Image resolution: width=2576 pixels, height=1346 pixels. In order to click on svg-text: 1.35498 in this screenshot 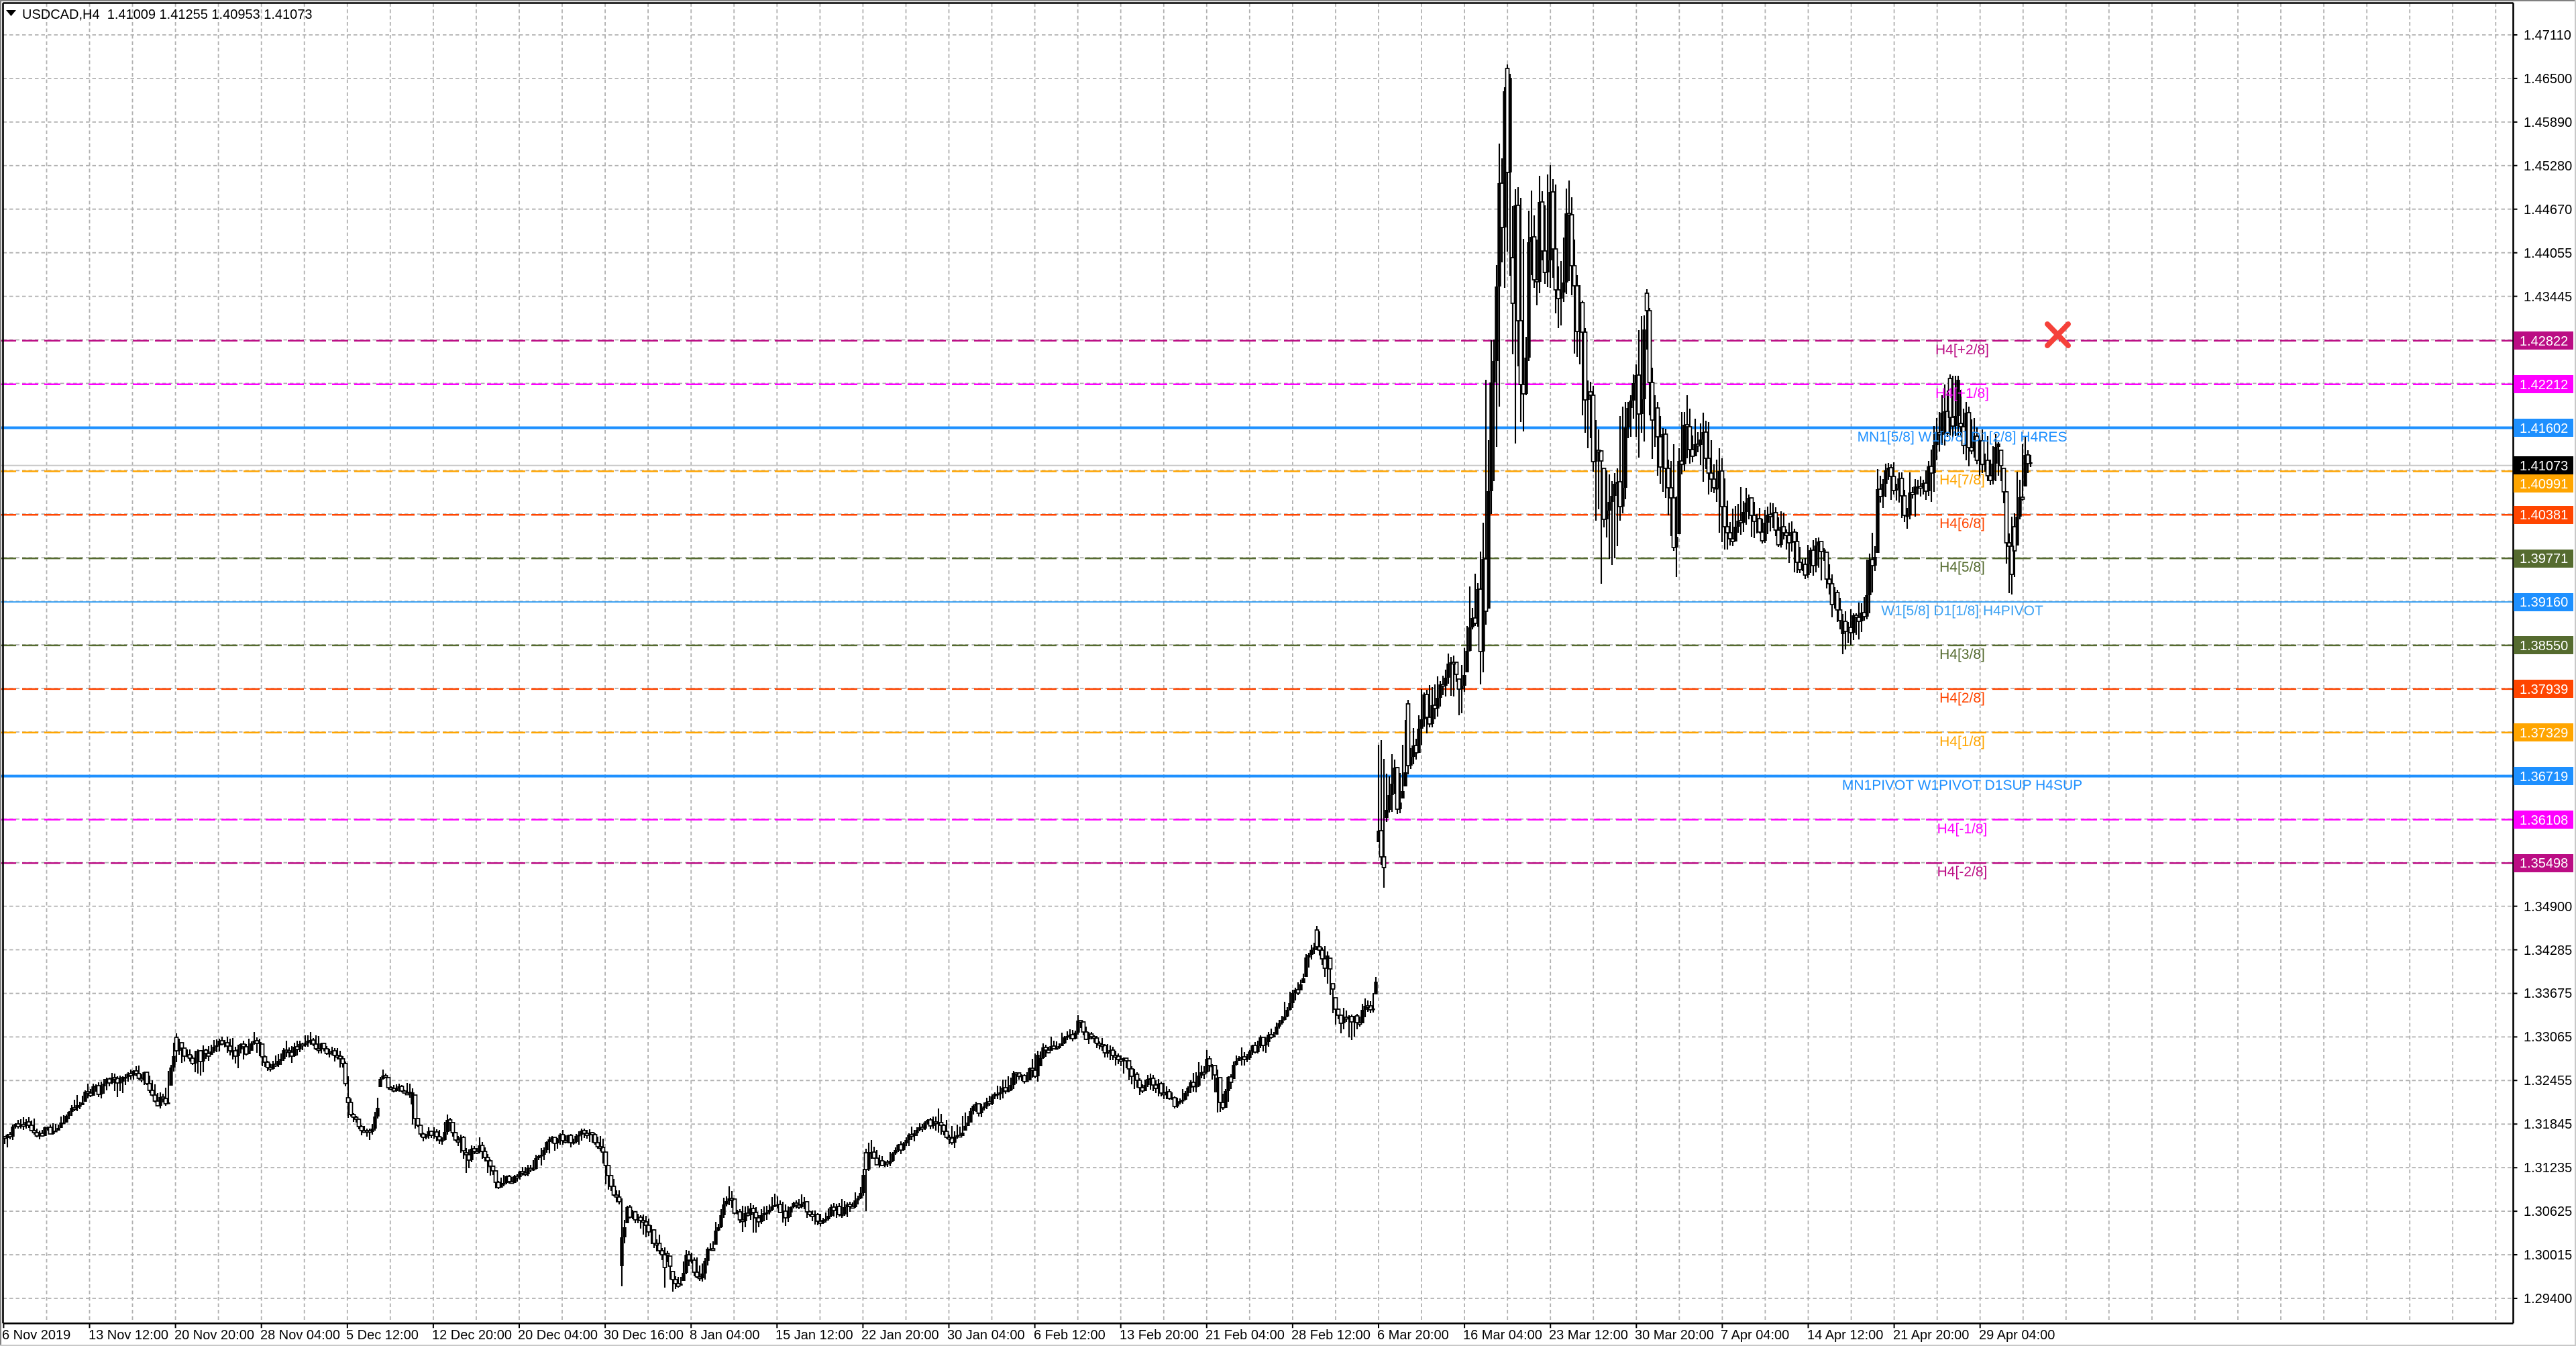, I will do `click(2544, 864)`.